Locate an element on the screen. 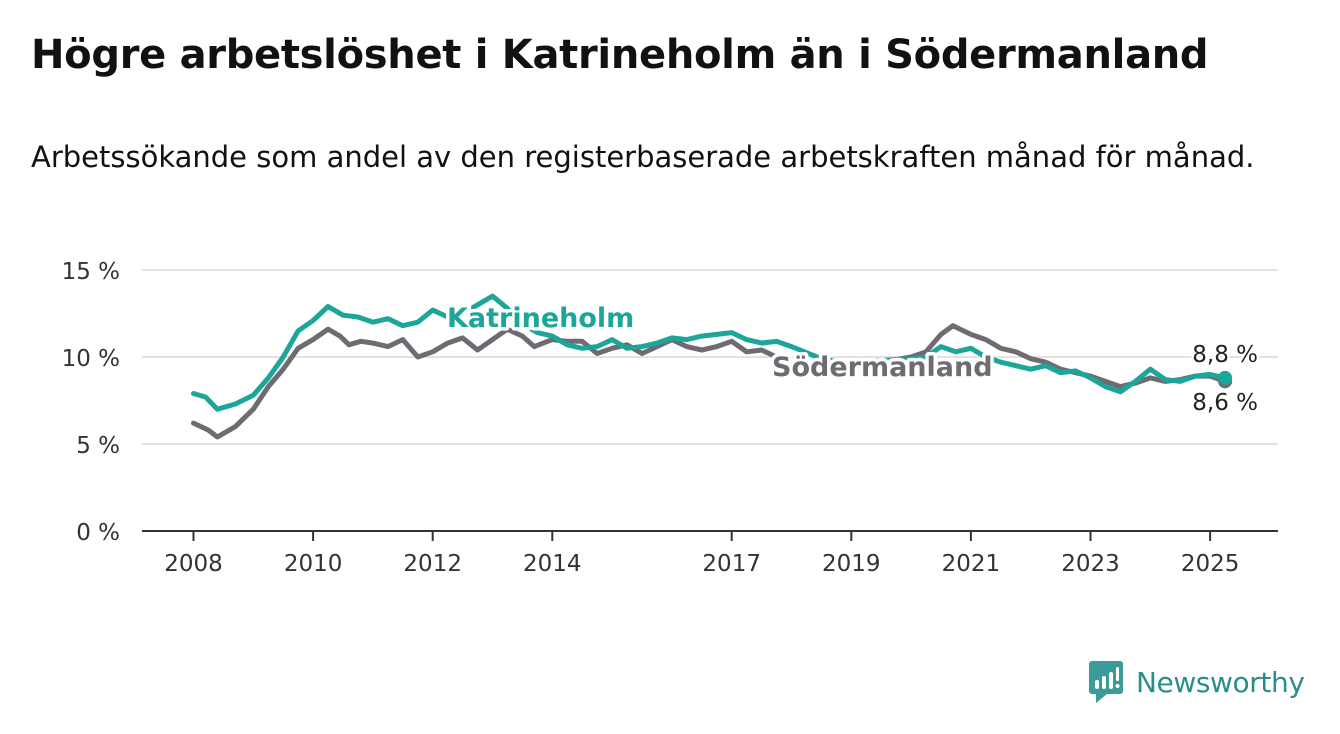 This screenshot has height=734, width=1340. end-value-label-södermanland: 8,6 % is located at coordinates (1225, 403).